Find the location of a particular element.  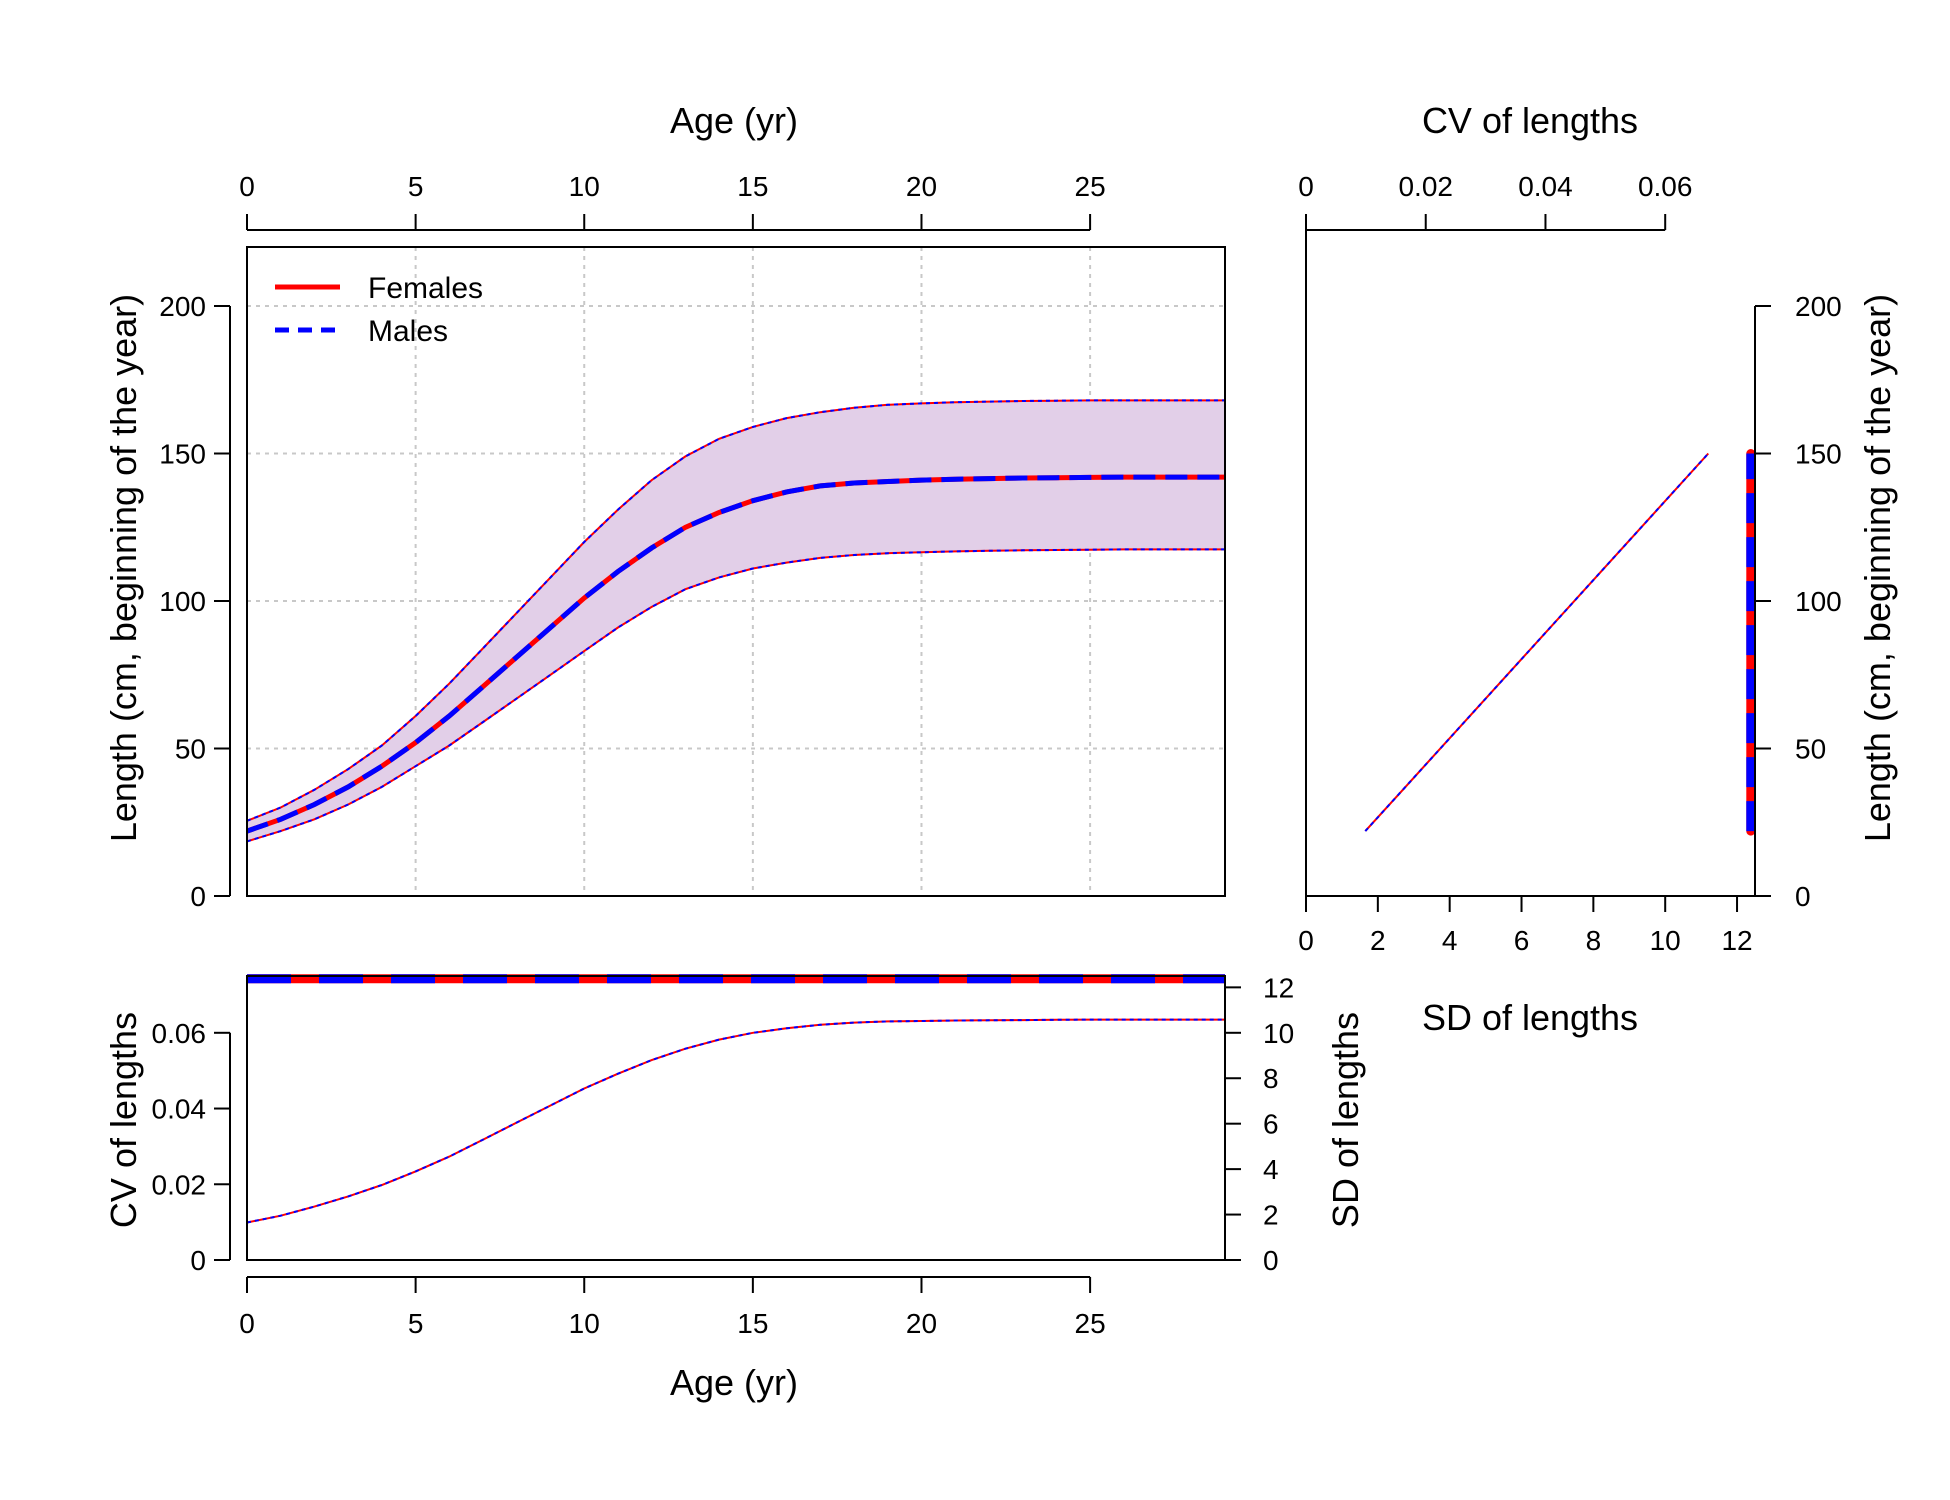

bottom-left-tick-label: 0.06 is located at coordinates (179, 1033).